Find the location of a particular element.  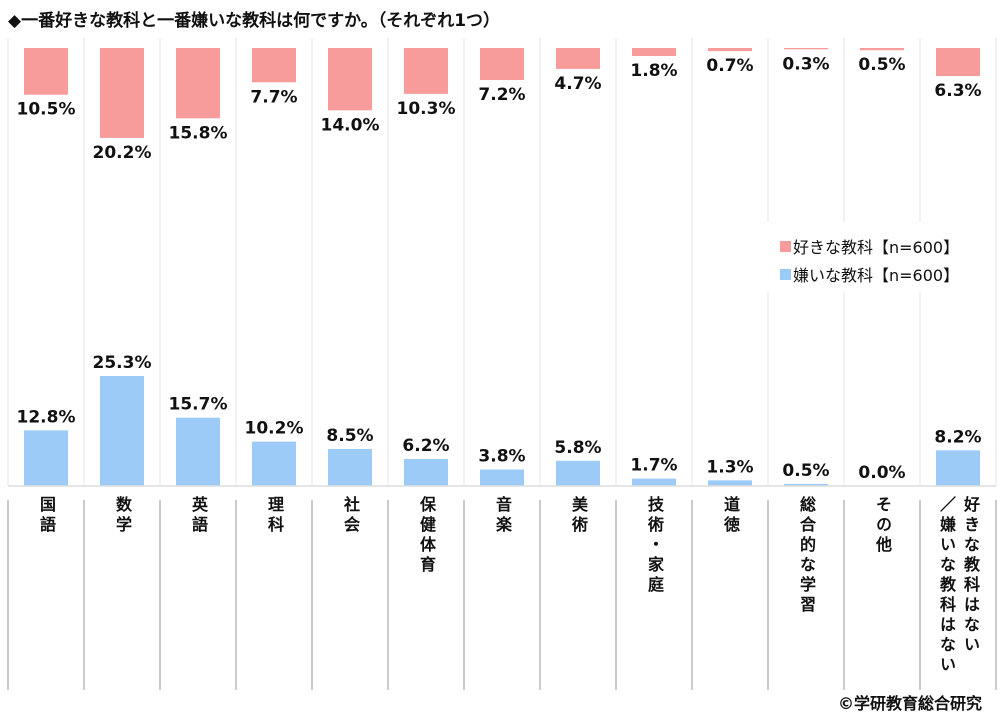

category-label: 国語 is located at coordinates (46, 516).